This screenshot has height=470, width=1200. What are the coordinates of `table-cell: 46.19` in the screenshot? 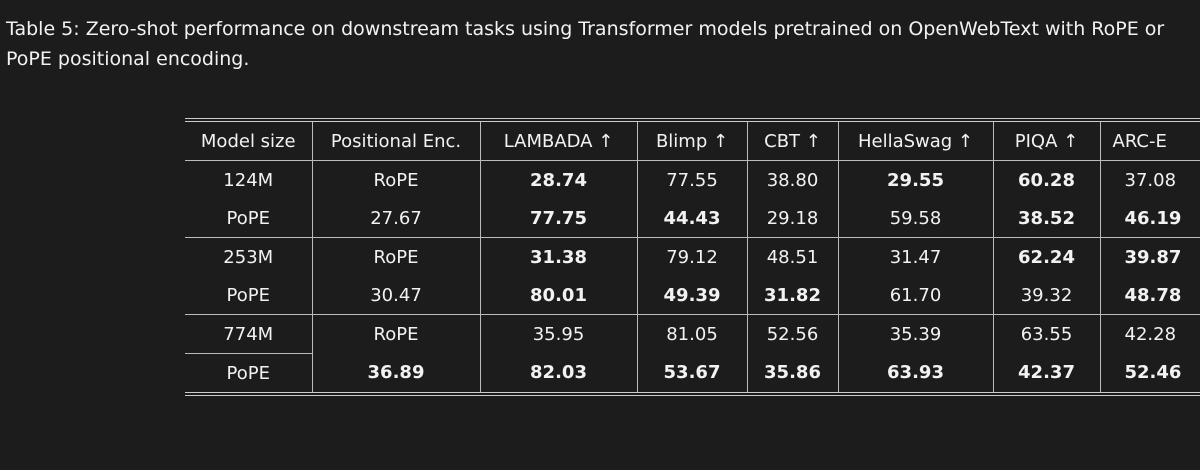 It's located at (1149, 218).